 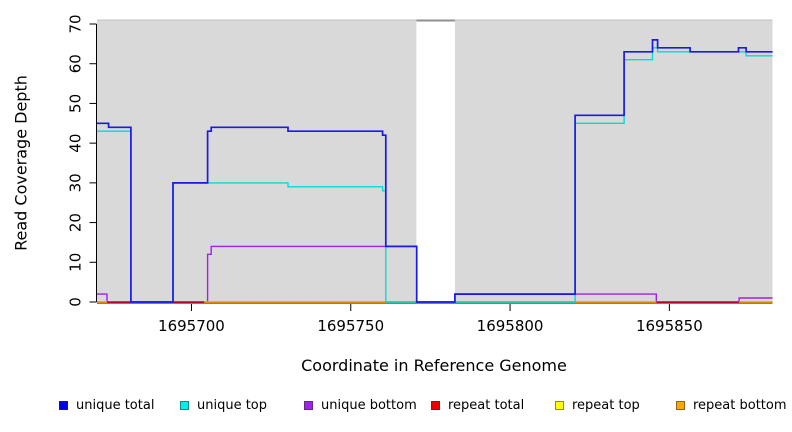 I want to click on legend-label: repeat bottom, so click(x=740, y=405).